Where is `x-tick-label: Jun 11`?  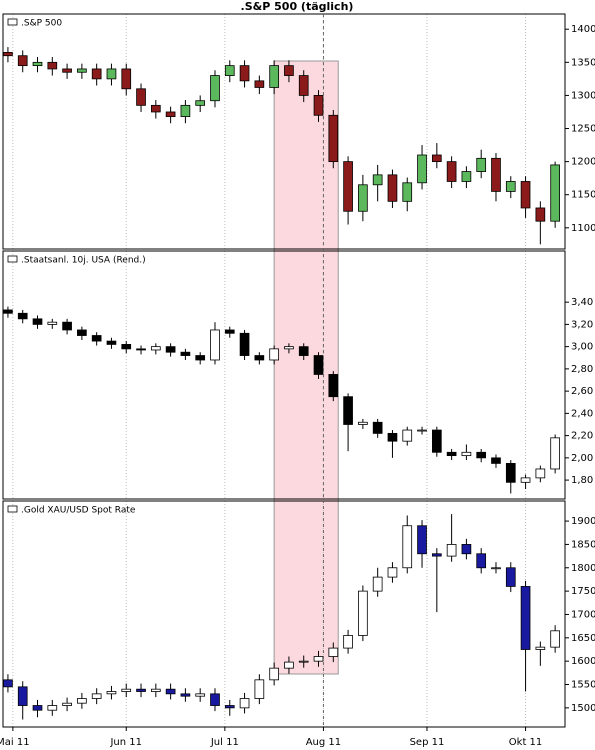 x-tick-label: Jun 11 is located at coordinates (125, 742).